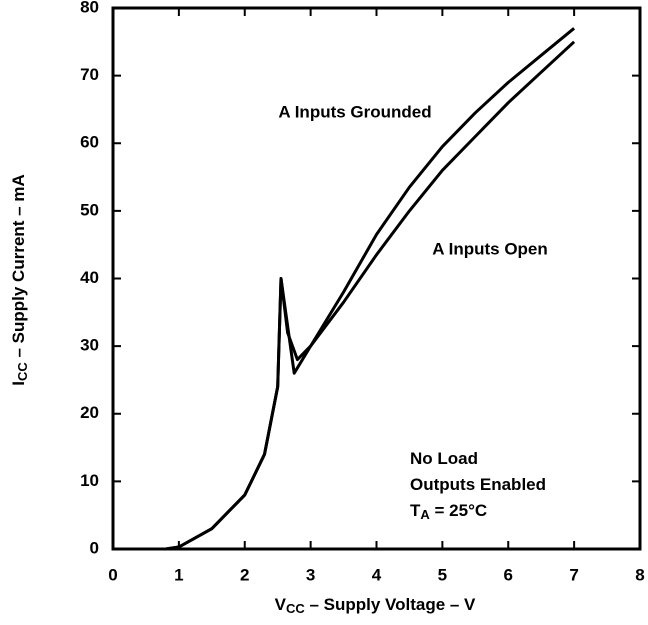 This screenshot has width=648, height=625. I want to click on y-tick-label: 40, so click(89, 277).